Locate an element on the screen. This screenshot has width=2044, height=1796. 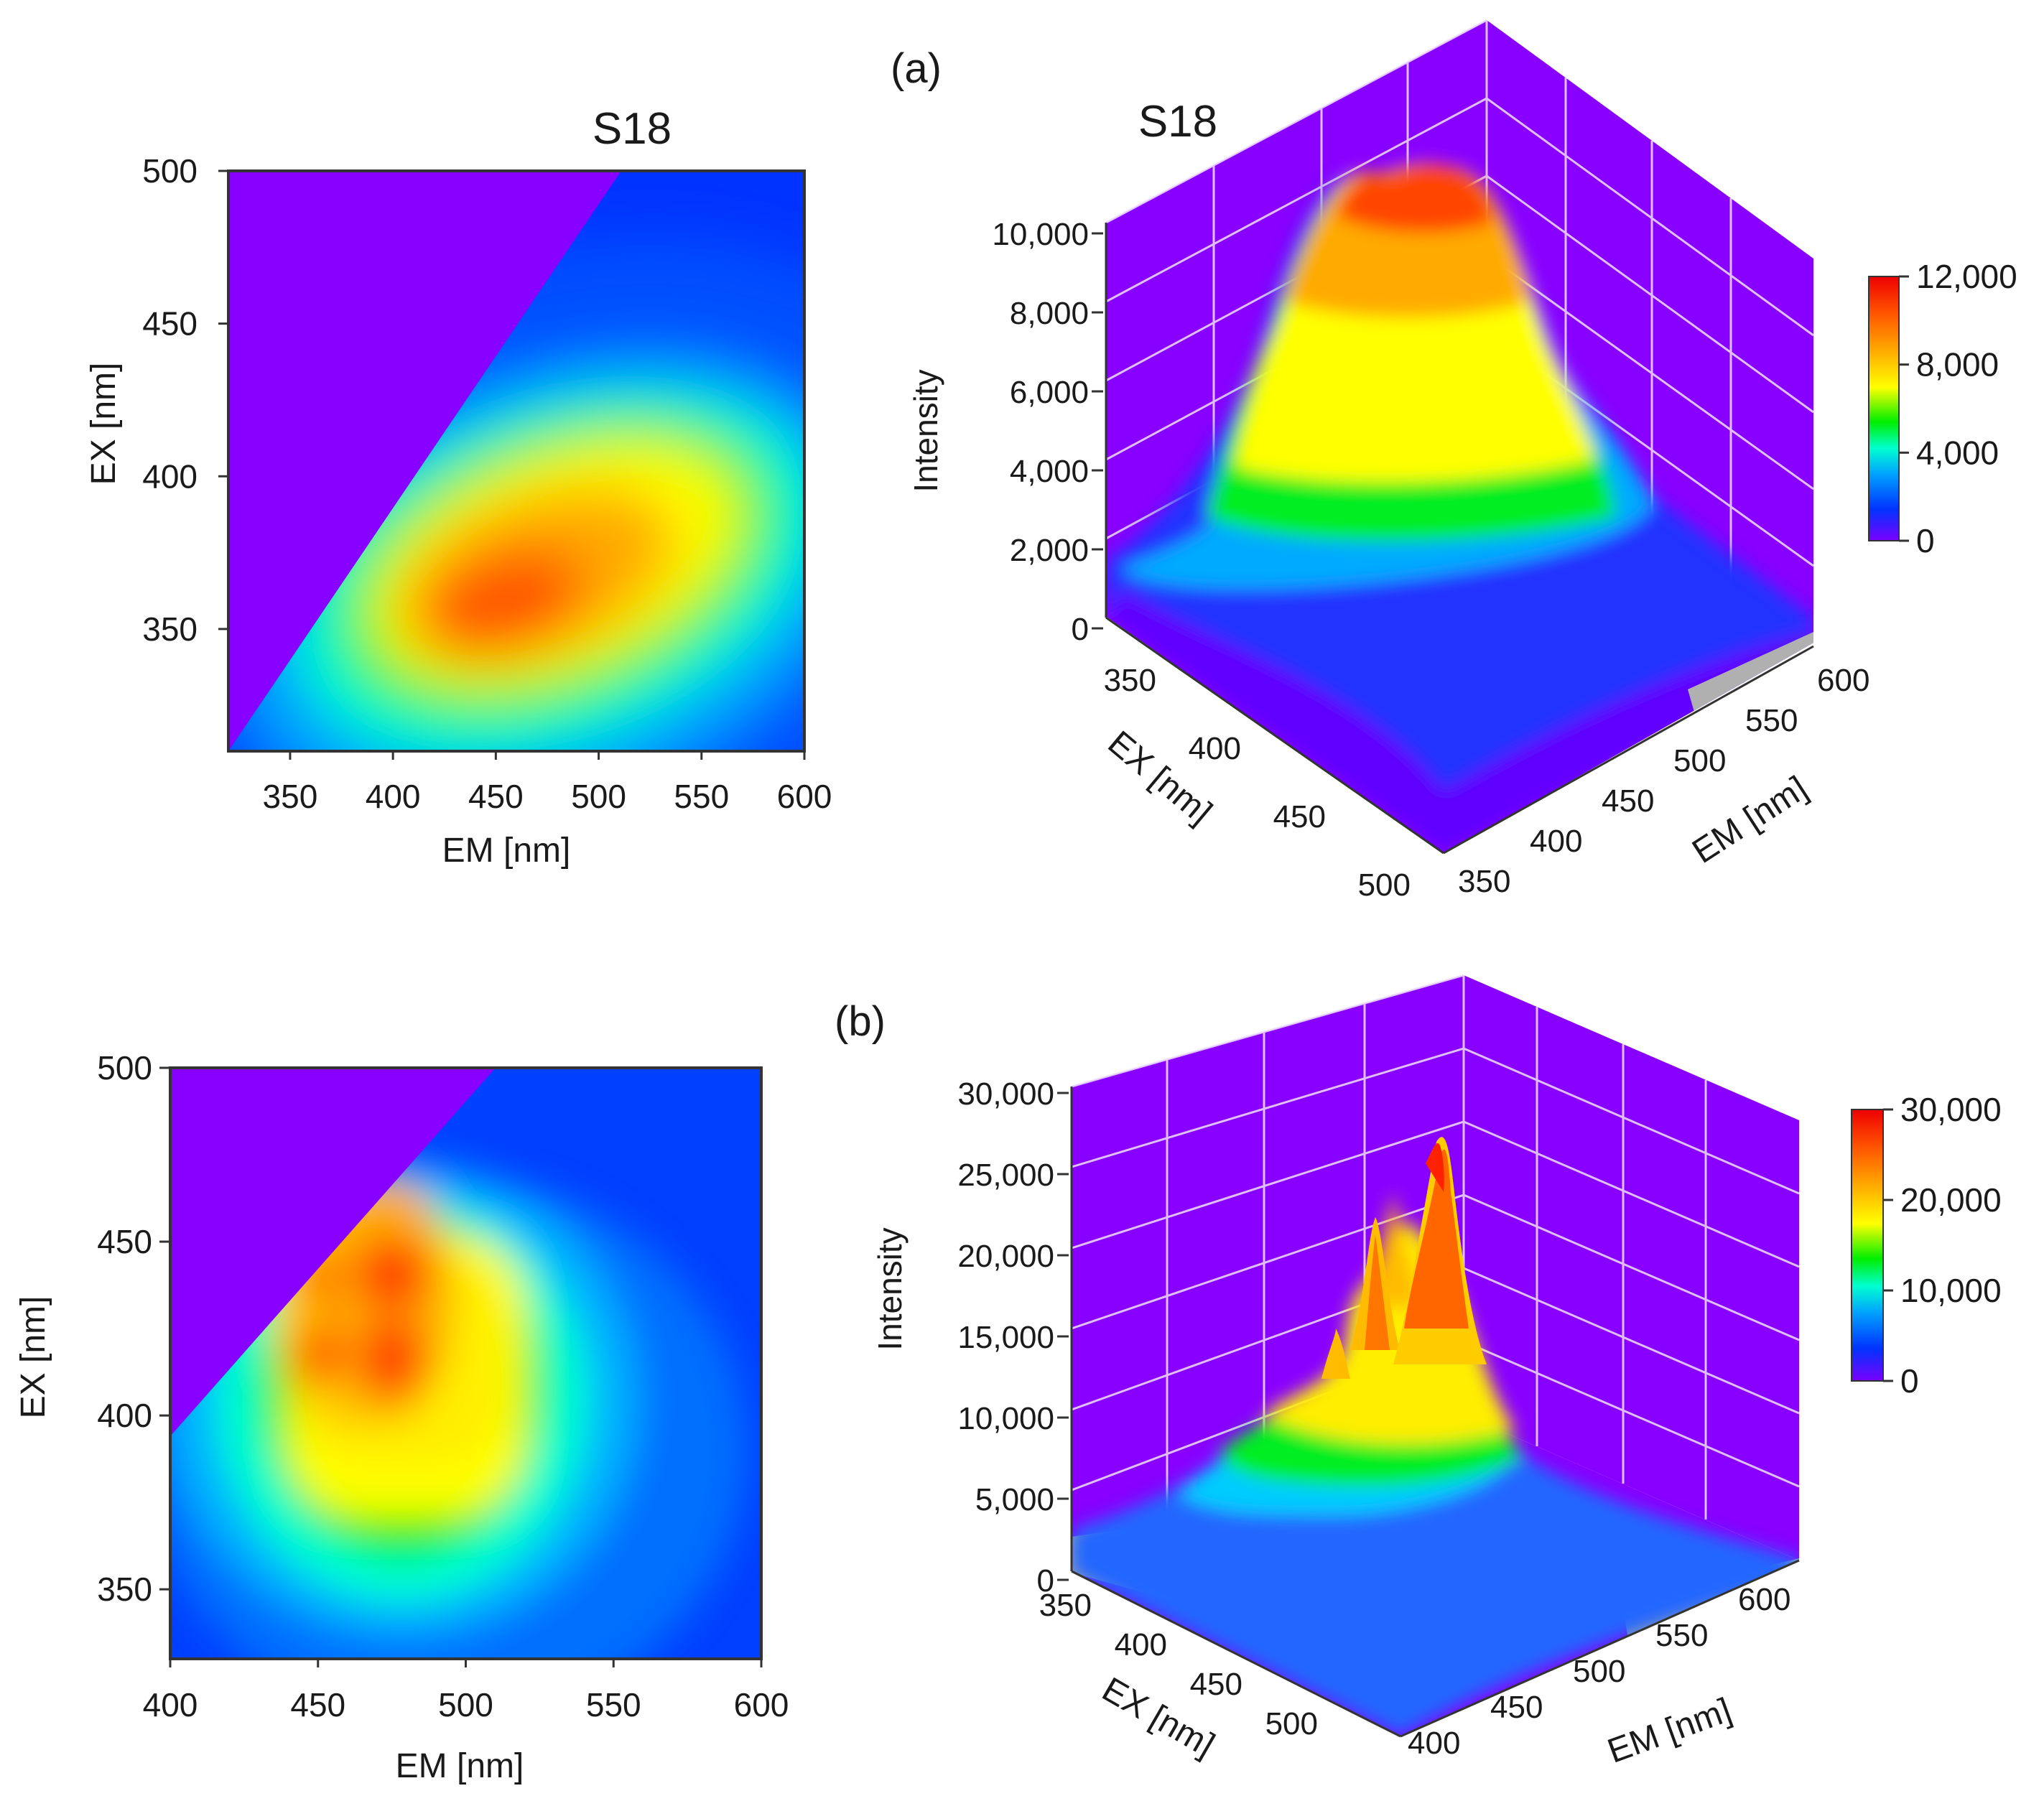
b2d-heatmap-field is located at coordinates (465, 1363).